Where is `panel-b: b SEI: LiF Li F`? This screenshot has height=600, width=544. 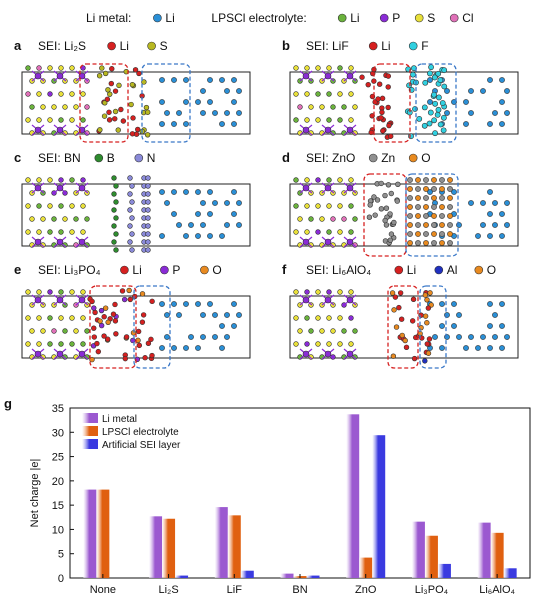 panel-b: b SEI: LiF Li F is located at coordinates (400, 90).